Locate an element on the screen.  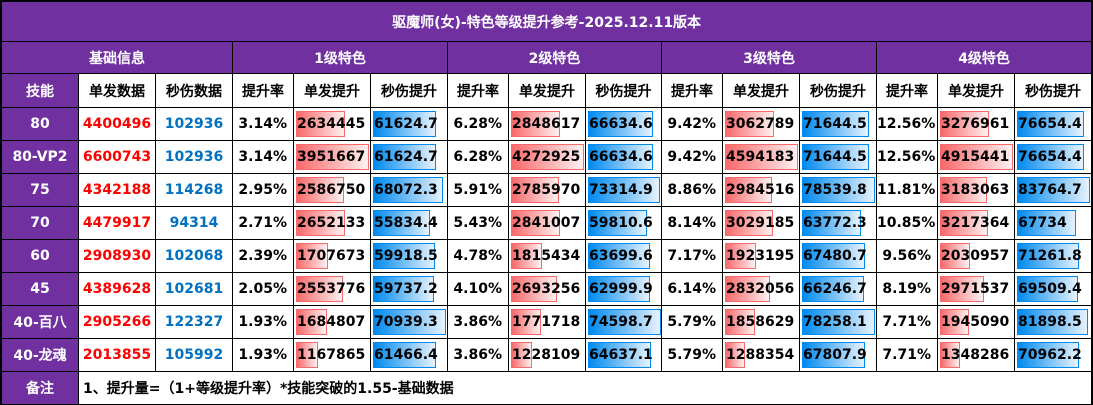
l4-dps-up-value: 71261.8 is located at coordinates (1050, 256).